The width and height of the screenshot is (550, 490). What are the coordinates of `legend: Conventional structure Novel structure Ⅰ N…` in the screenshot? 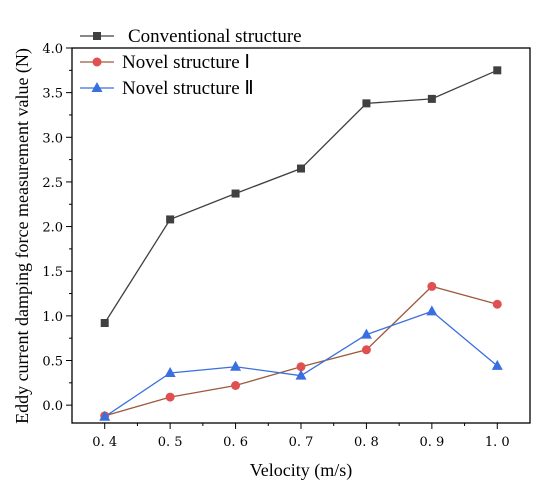 It's located at (191, 62).